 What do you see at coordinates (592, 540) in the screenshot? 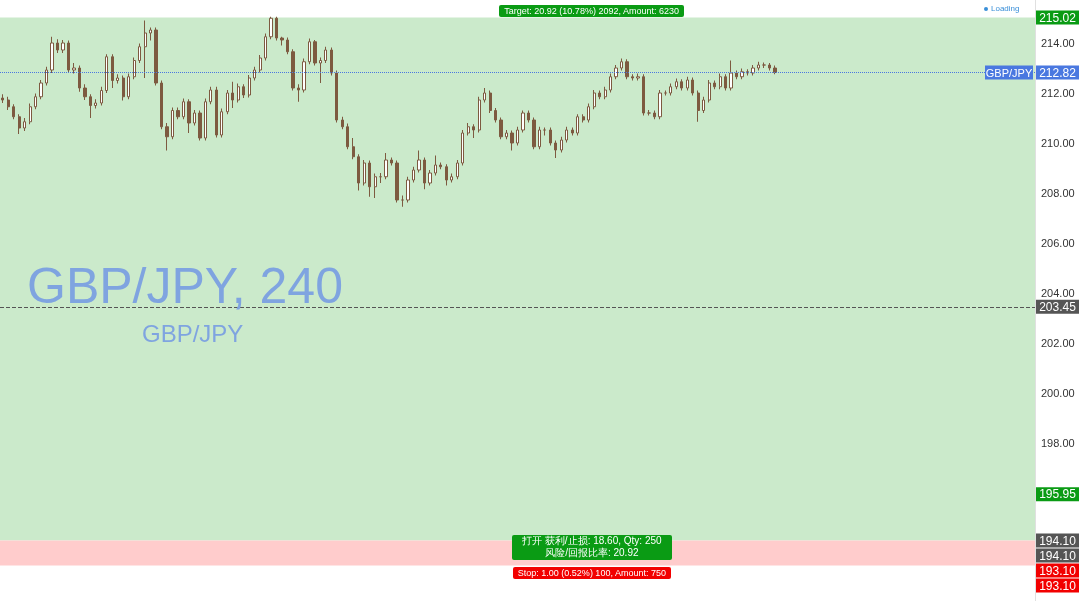
I see `annotation: 打开 获利/止损: 18.60, Qty: 250` at bounding box center [592, 540].